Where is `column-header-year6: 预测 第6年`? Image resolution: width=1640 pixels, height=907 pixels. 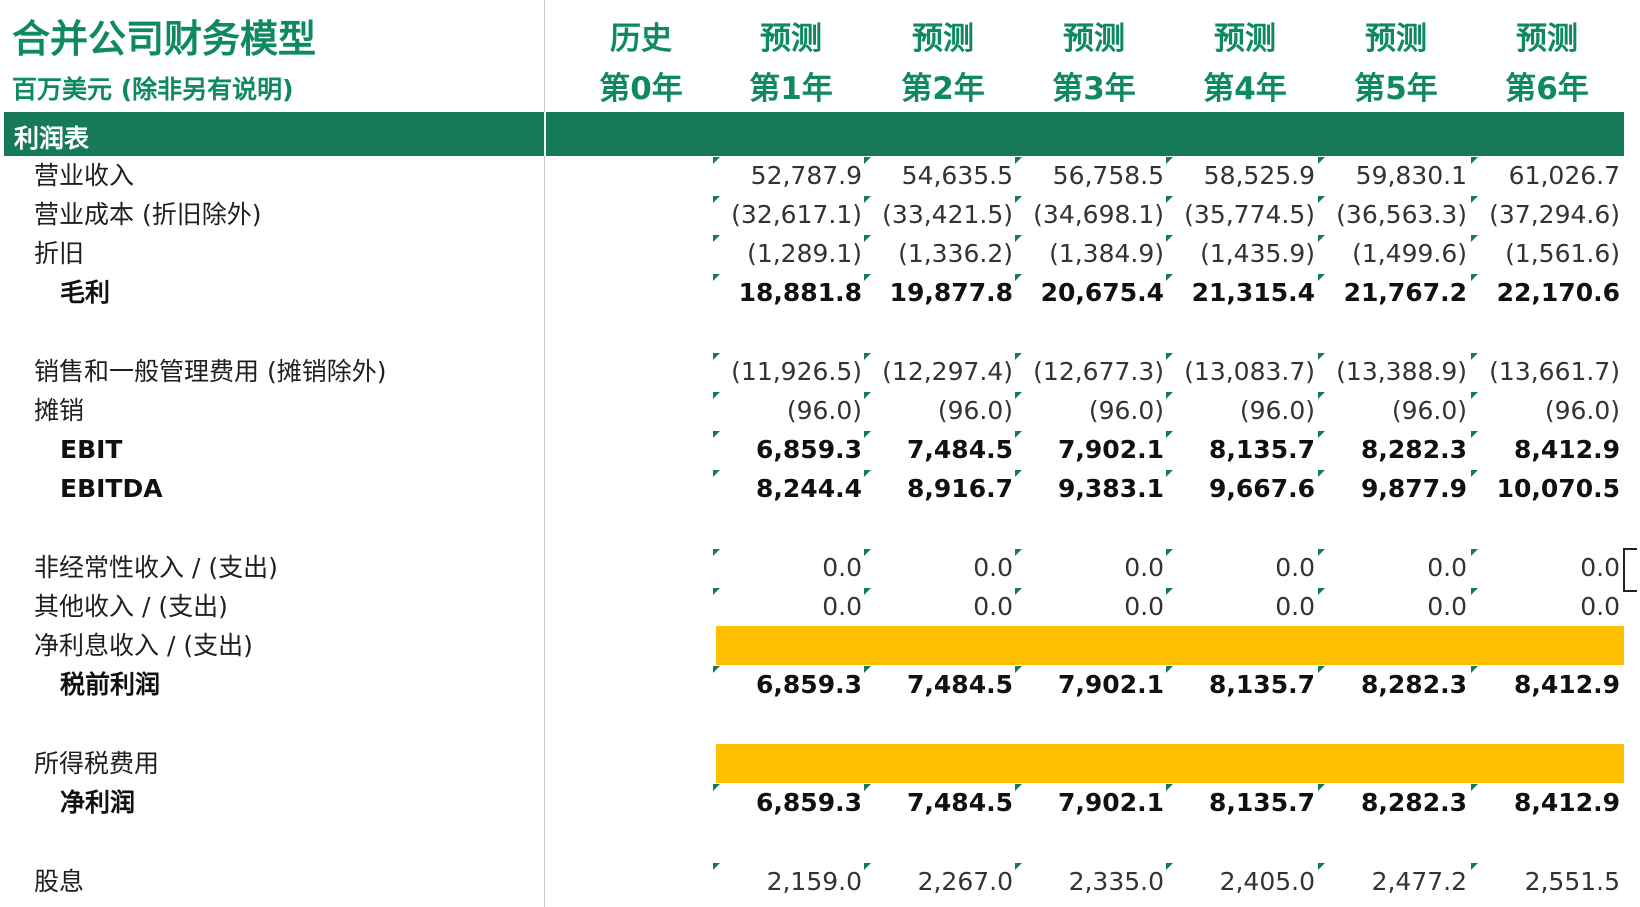
column-header-year6: 预测 第6年 is located at coordinates (1547, 64).